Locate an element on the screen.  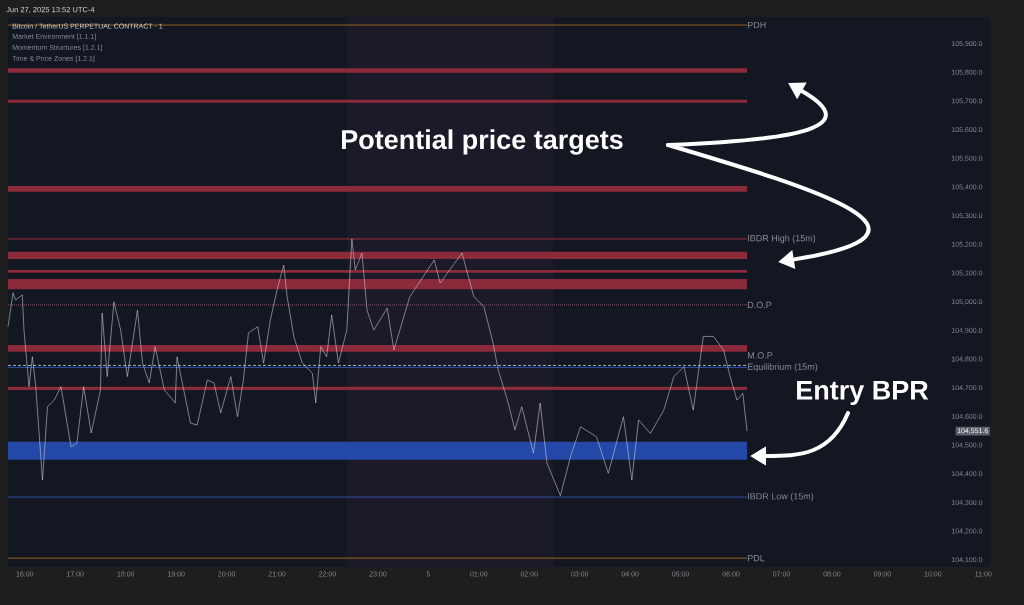
ref-line-label: PDL is located at coordinates (756, 558).